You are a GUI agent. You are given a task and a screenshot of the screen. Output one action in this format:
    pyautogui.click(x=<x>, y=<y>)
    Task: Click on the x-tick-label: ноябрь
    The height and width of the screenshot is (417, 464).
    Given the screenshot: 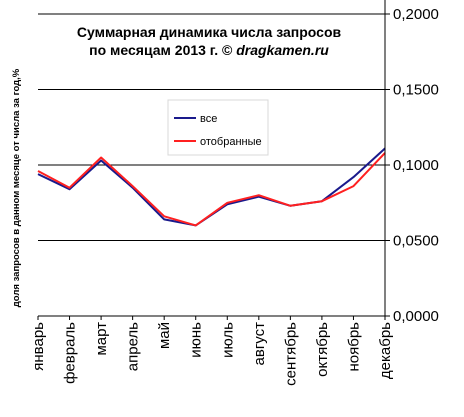 What is the action you would take?
    pyautogui.click(x=353, y=347)
    